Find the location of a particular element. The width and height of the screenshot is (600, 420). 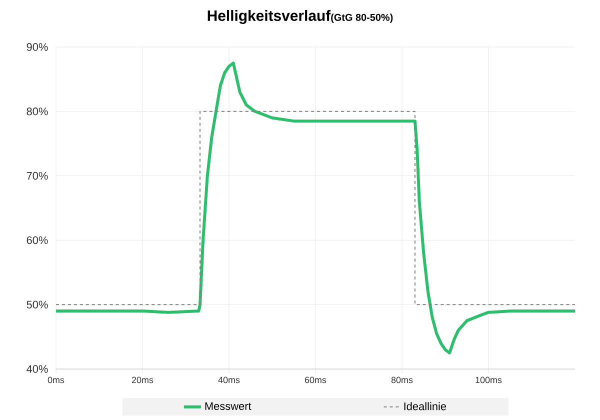

legend-label: Ideallinie is located at coordinates (425, 406).